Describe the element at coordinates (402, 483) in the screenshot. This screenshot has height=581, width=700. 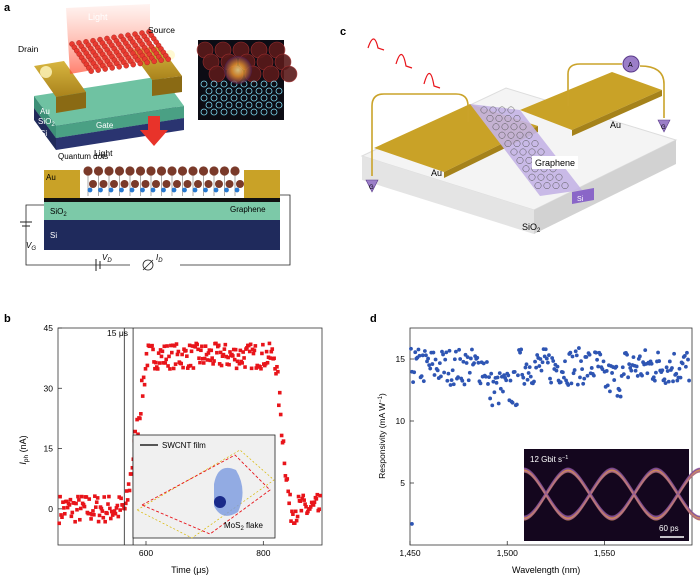
I see `chart-d-ytick-label: 5` at that location.